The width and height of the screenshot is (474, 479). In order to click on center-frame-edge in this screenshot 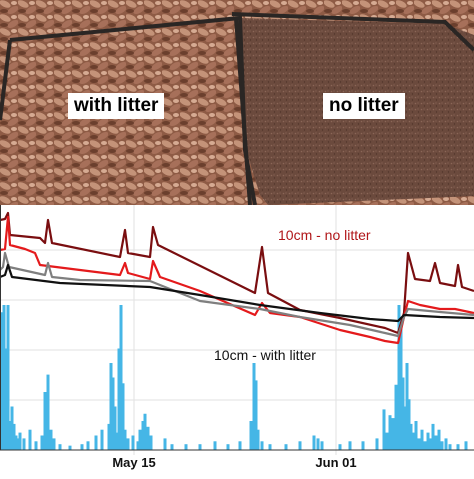, I will do `click(243, 111)`.